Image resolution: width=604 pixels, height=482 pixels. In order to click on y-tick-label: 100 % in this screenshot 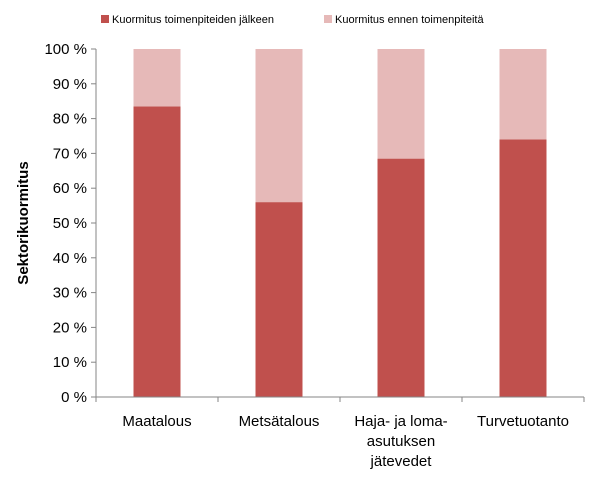, I will do `click(65, 49)`.